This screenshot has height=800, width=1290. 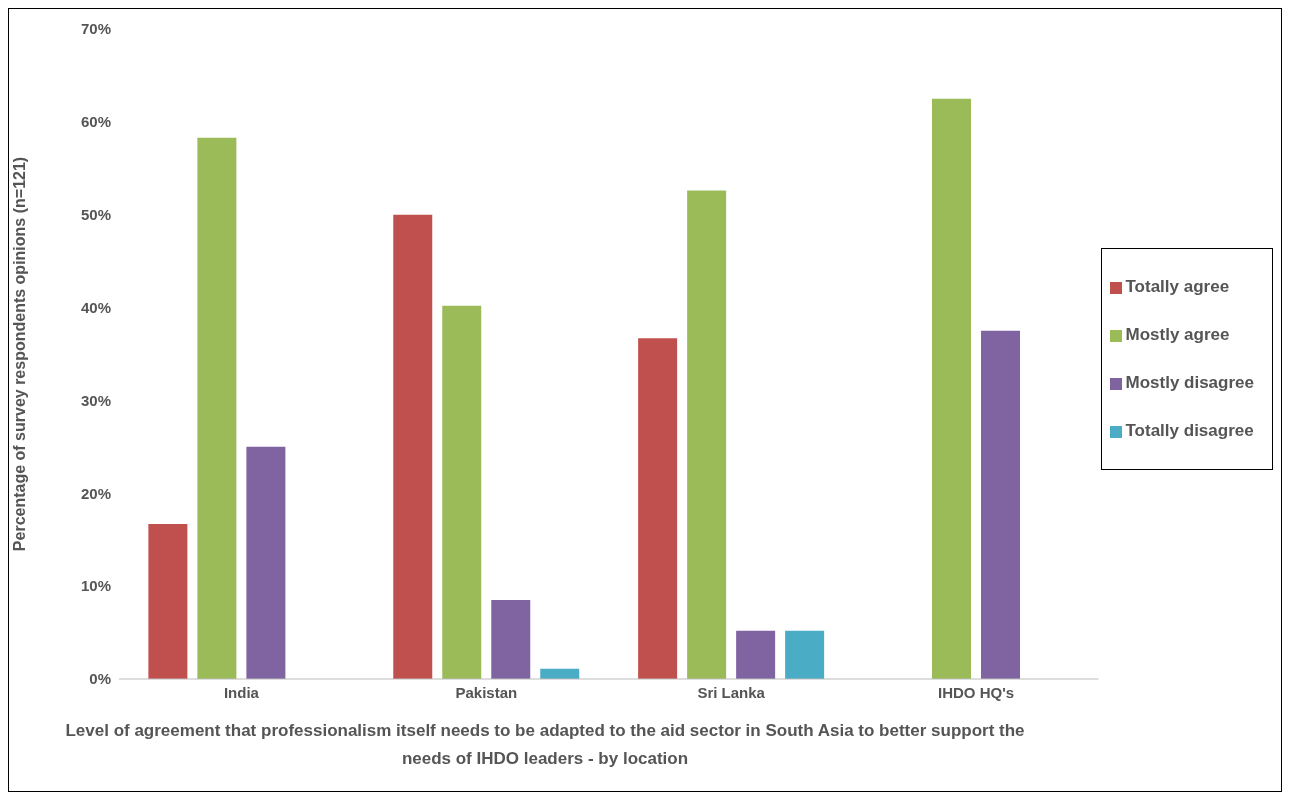 What do you see at coordinates (1177, 334) in the screenshot?
I see `legend-label: Mostly agree` at bounding box center [1177, 334].